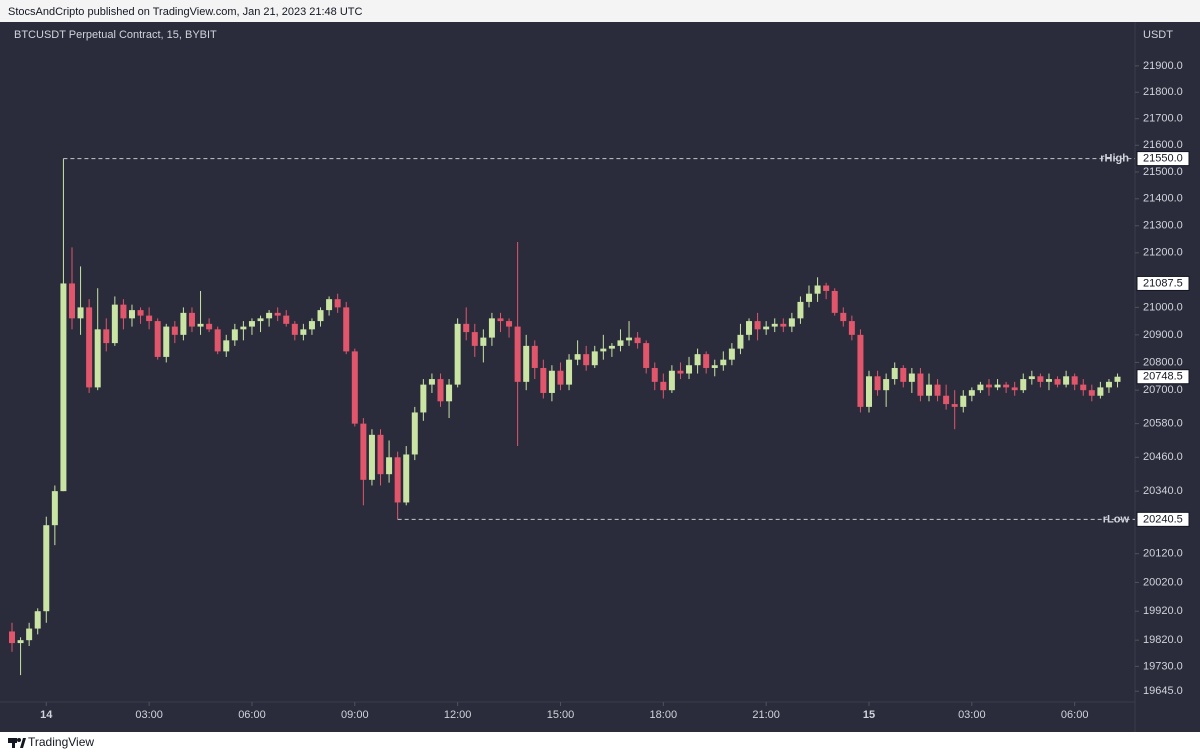 This screenshot has height=755, width=1200. I want to click on y-tick-label: 21000.0, so click(1163, 307).